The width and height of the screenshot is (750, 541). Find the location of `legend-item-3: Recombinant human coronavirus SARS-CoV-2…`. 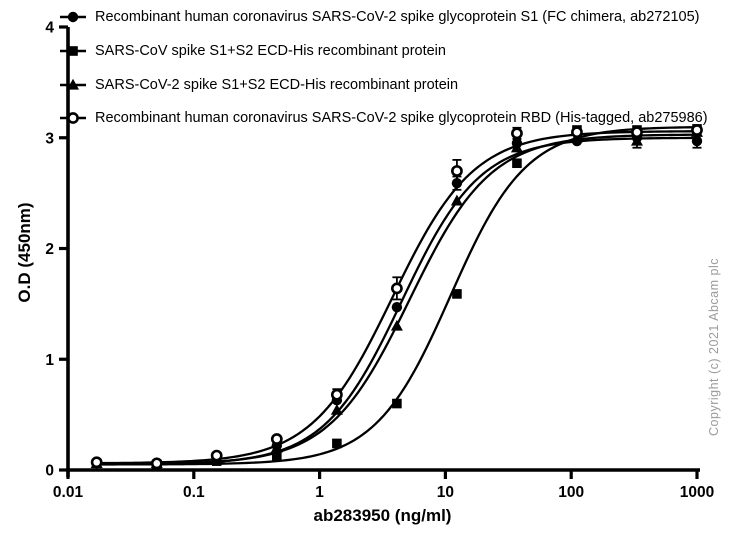

legend-item-3: Recombinant human coronavirus SARS-CoV-2… is located at coordinates (384, 118).